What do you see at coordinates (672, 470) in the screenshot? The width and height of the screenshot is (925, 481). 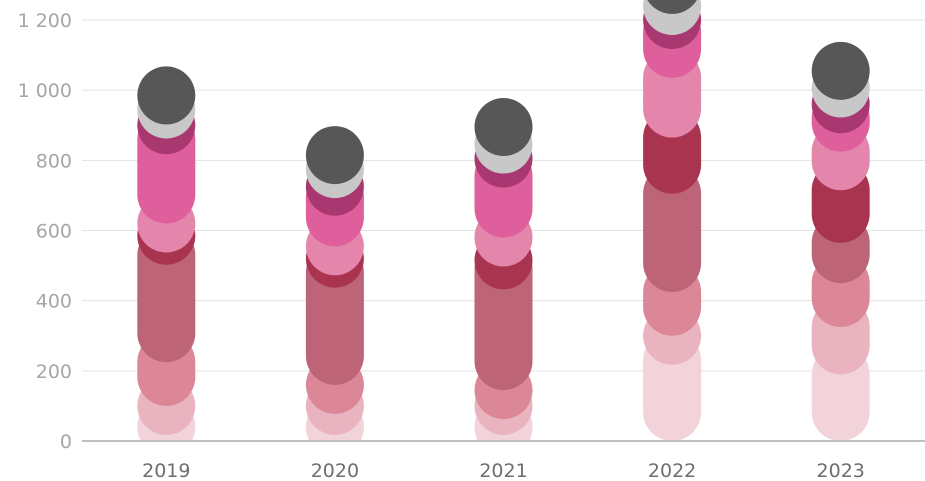 I see `x-tick-label: 2022` at bounding box center [672, 470].